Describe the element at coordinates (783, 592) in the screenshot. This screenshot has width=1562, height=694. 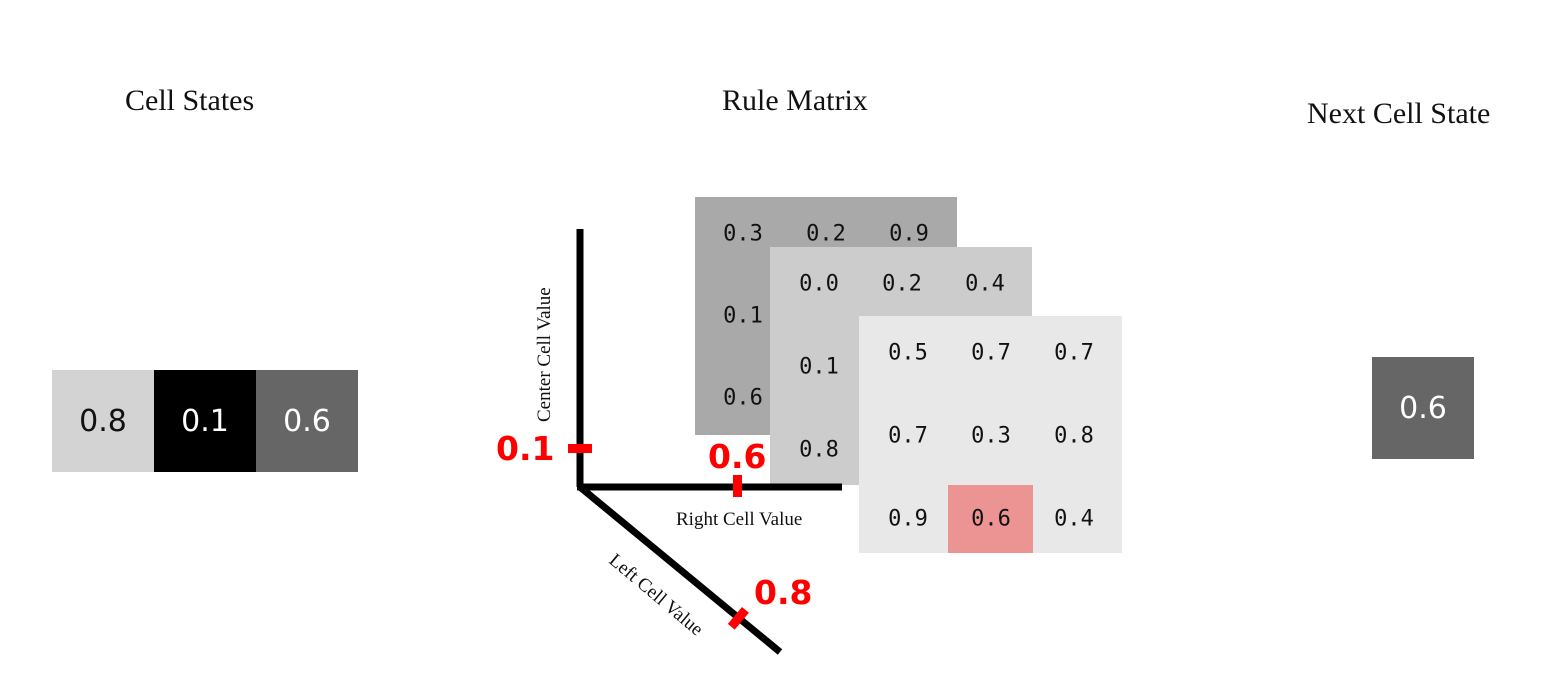
I see `left-value-label: 0.8` at that location.